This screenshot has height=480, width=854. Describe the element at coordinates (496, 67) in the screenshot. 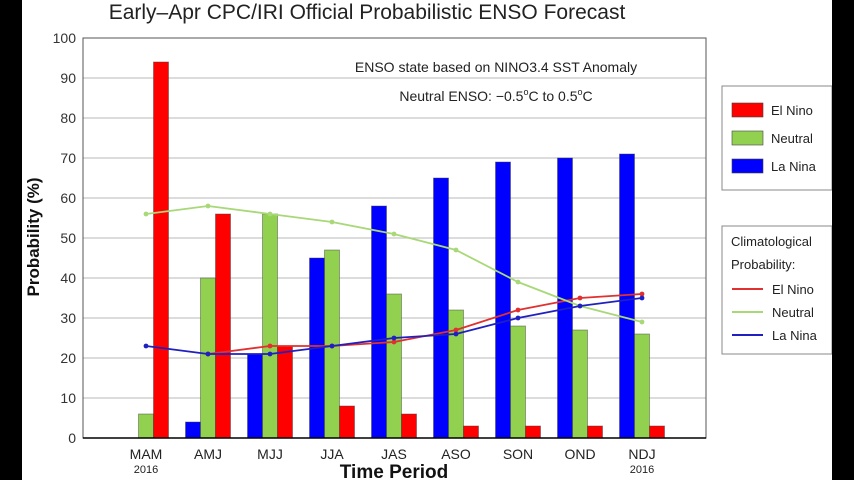

I see `annotation-line-1: ENSO state based on NINO3.4 SST Anomaly` at that location.